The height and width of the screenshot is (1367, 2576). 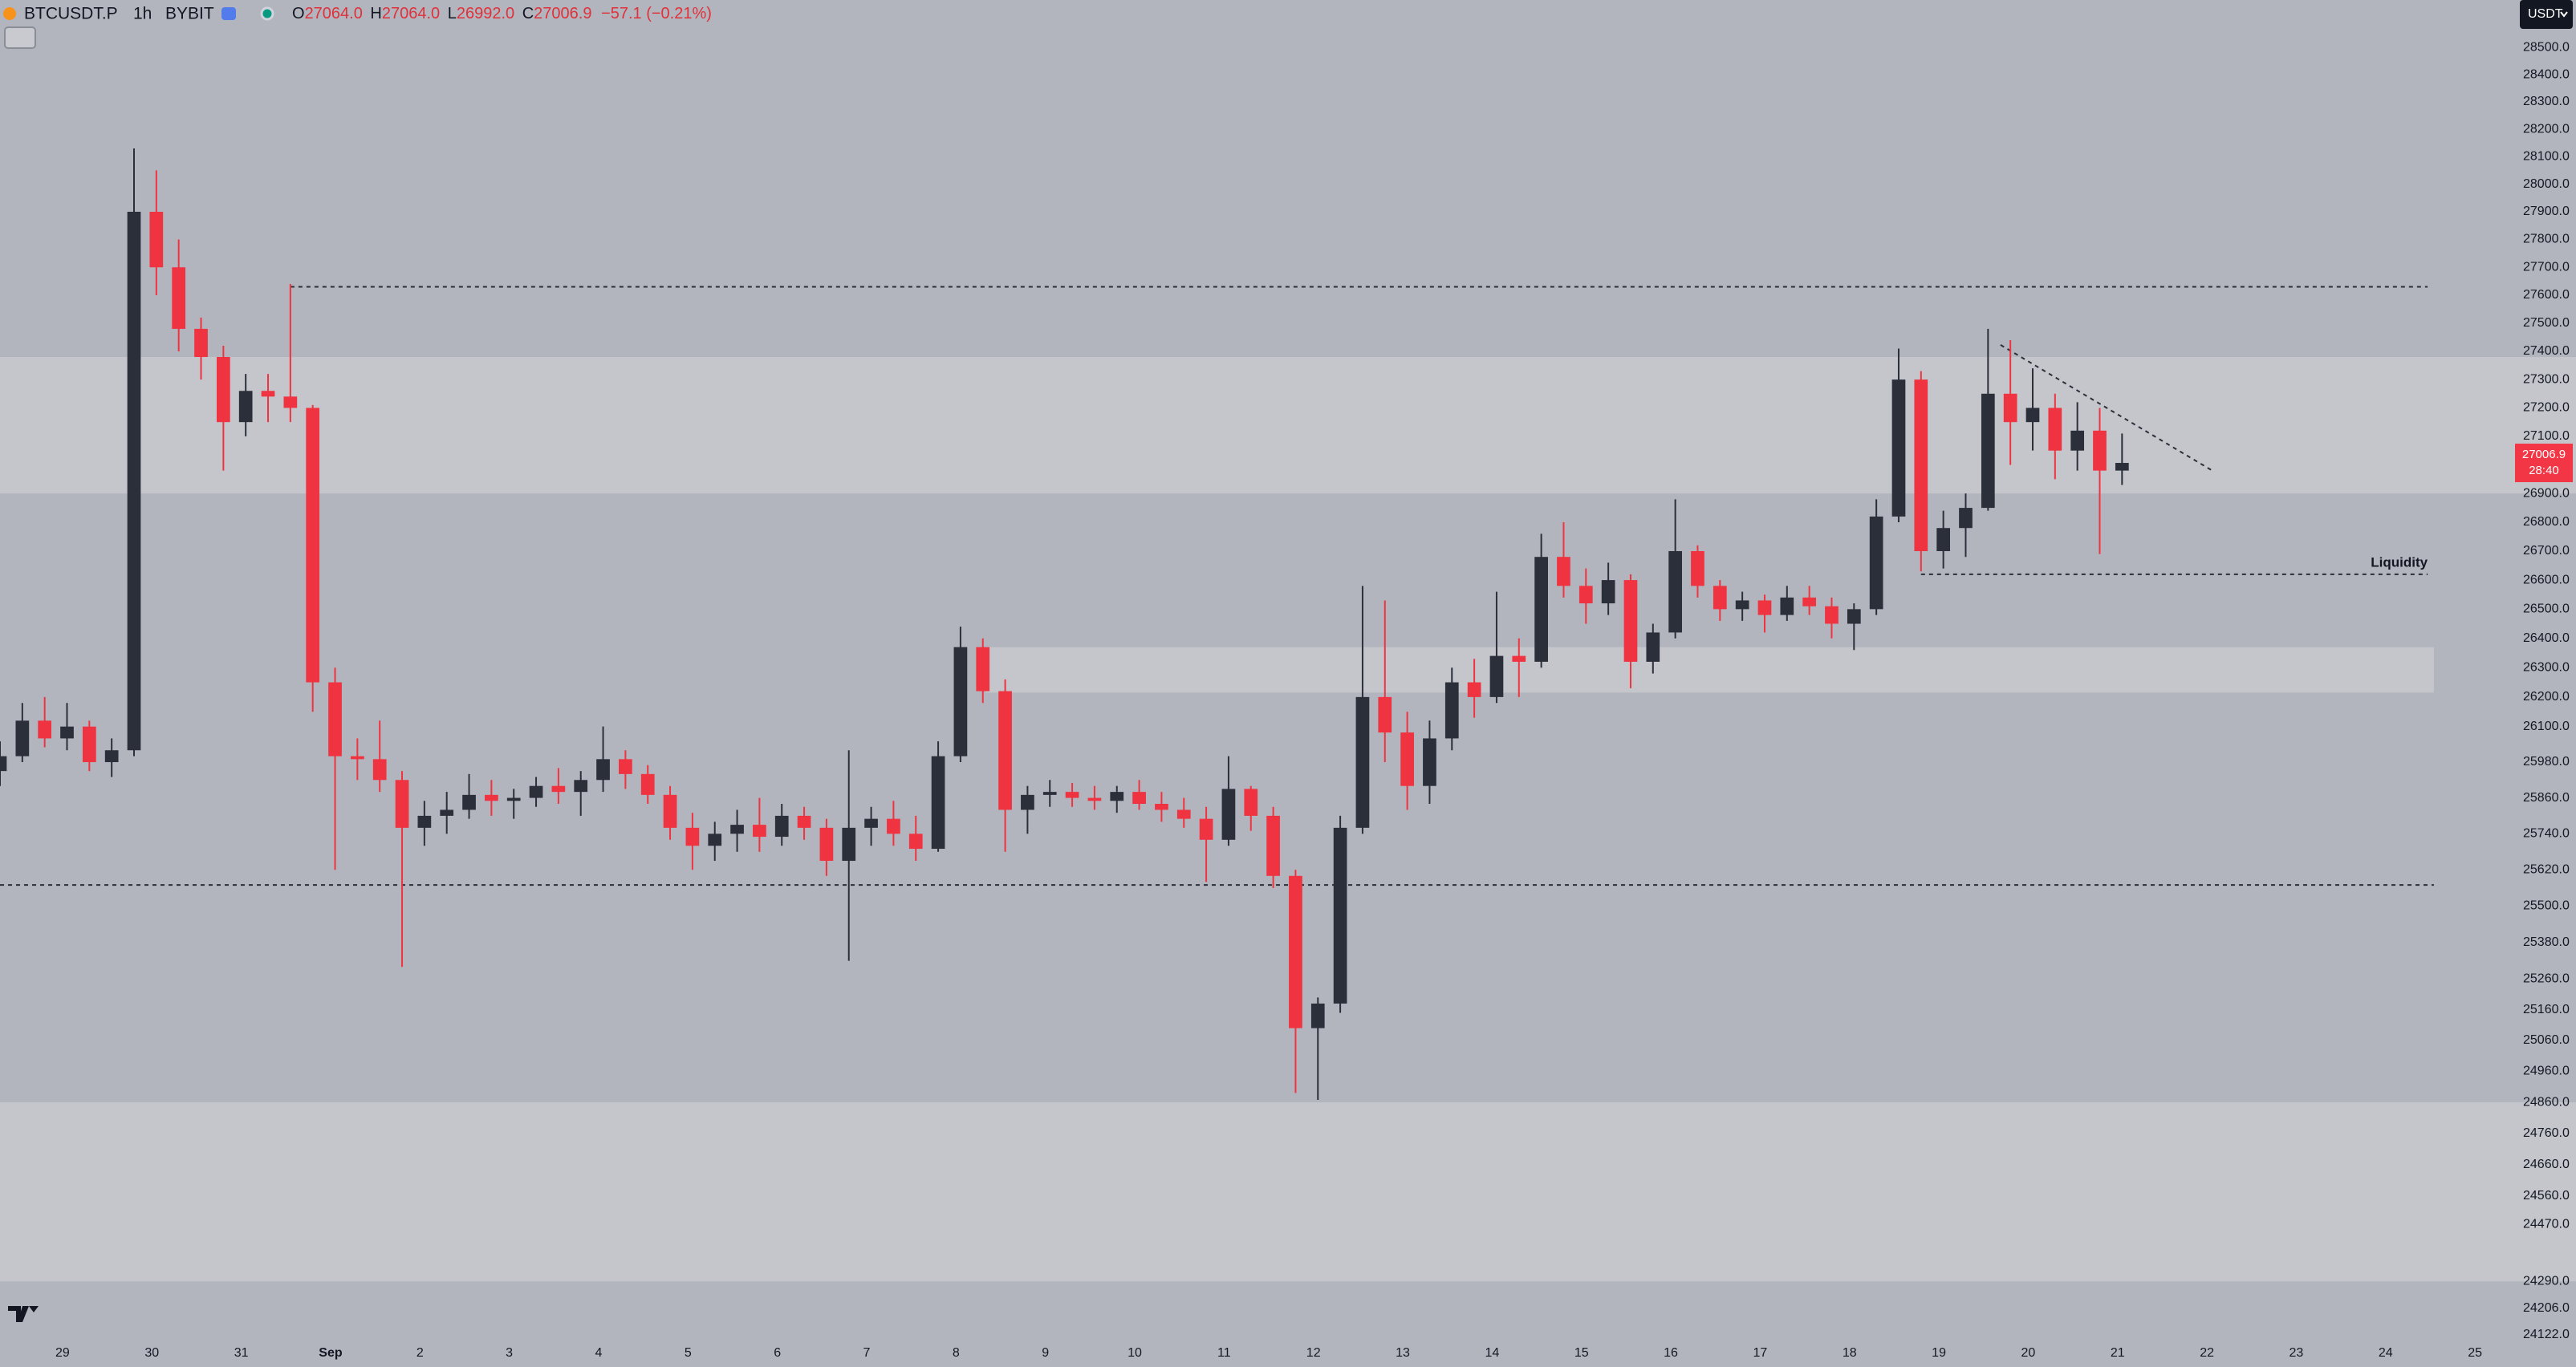 What do you see at coordinates (2547, 129) in the screenshot?
I see `y-tick-label: 28200.0` at bounding box center [2547, 129].